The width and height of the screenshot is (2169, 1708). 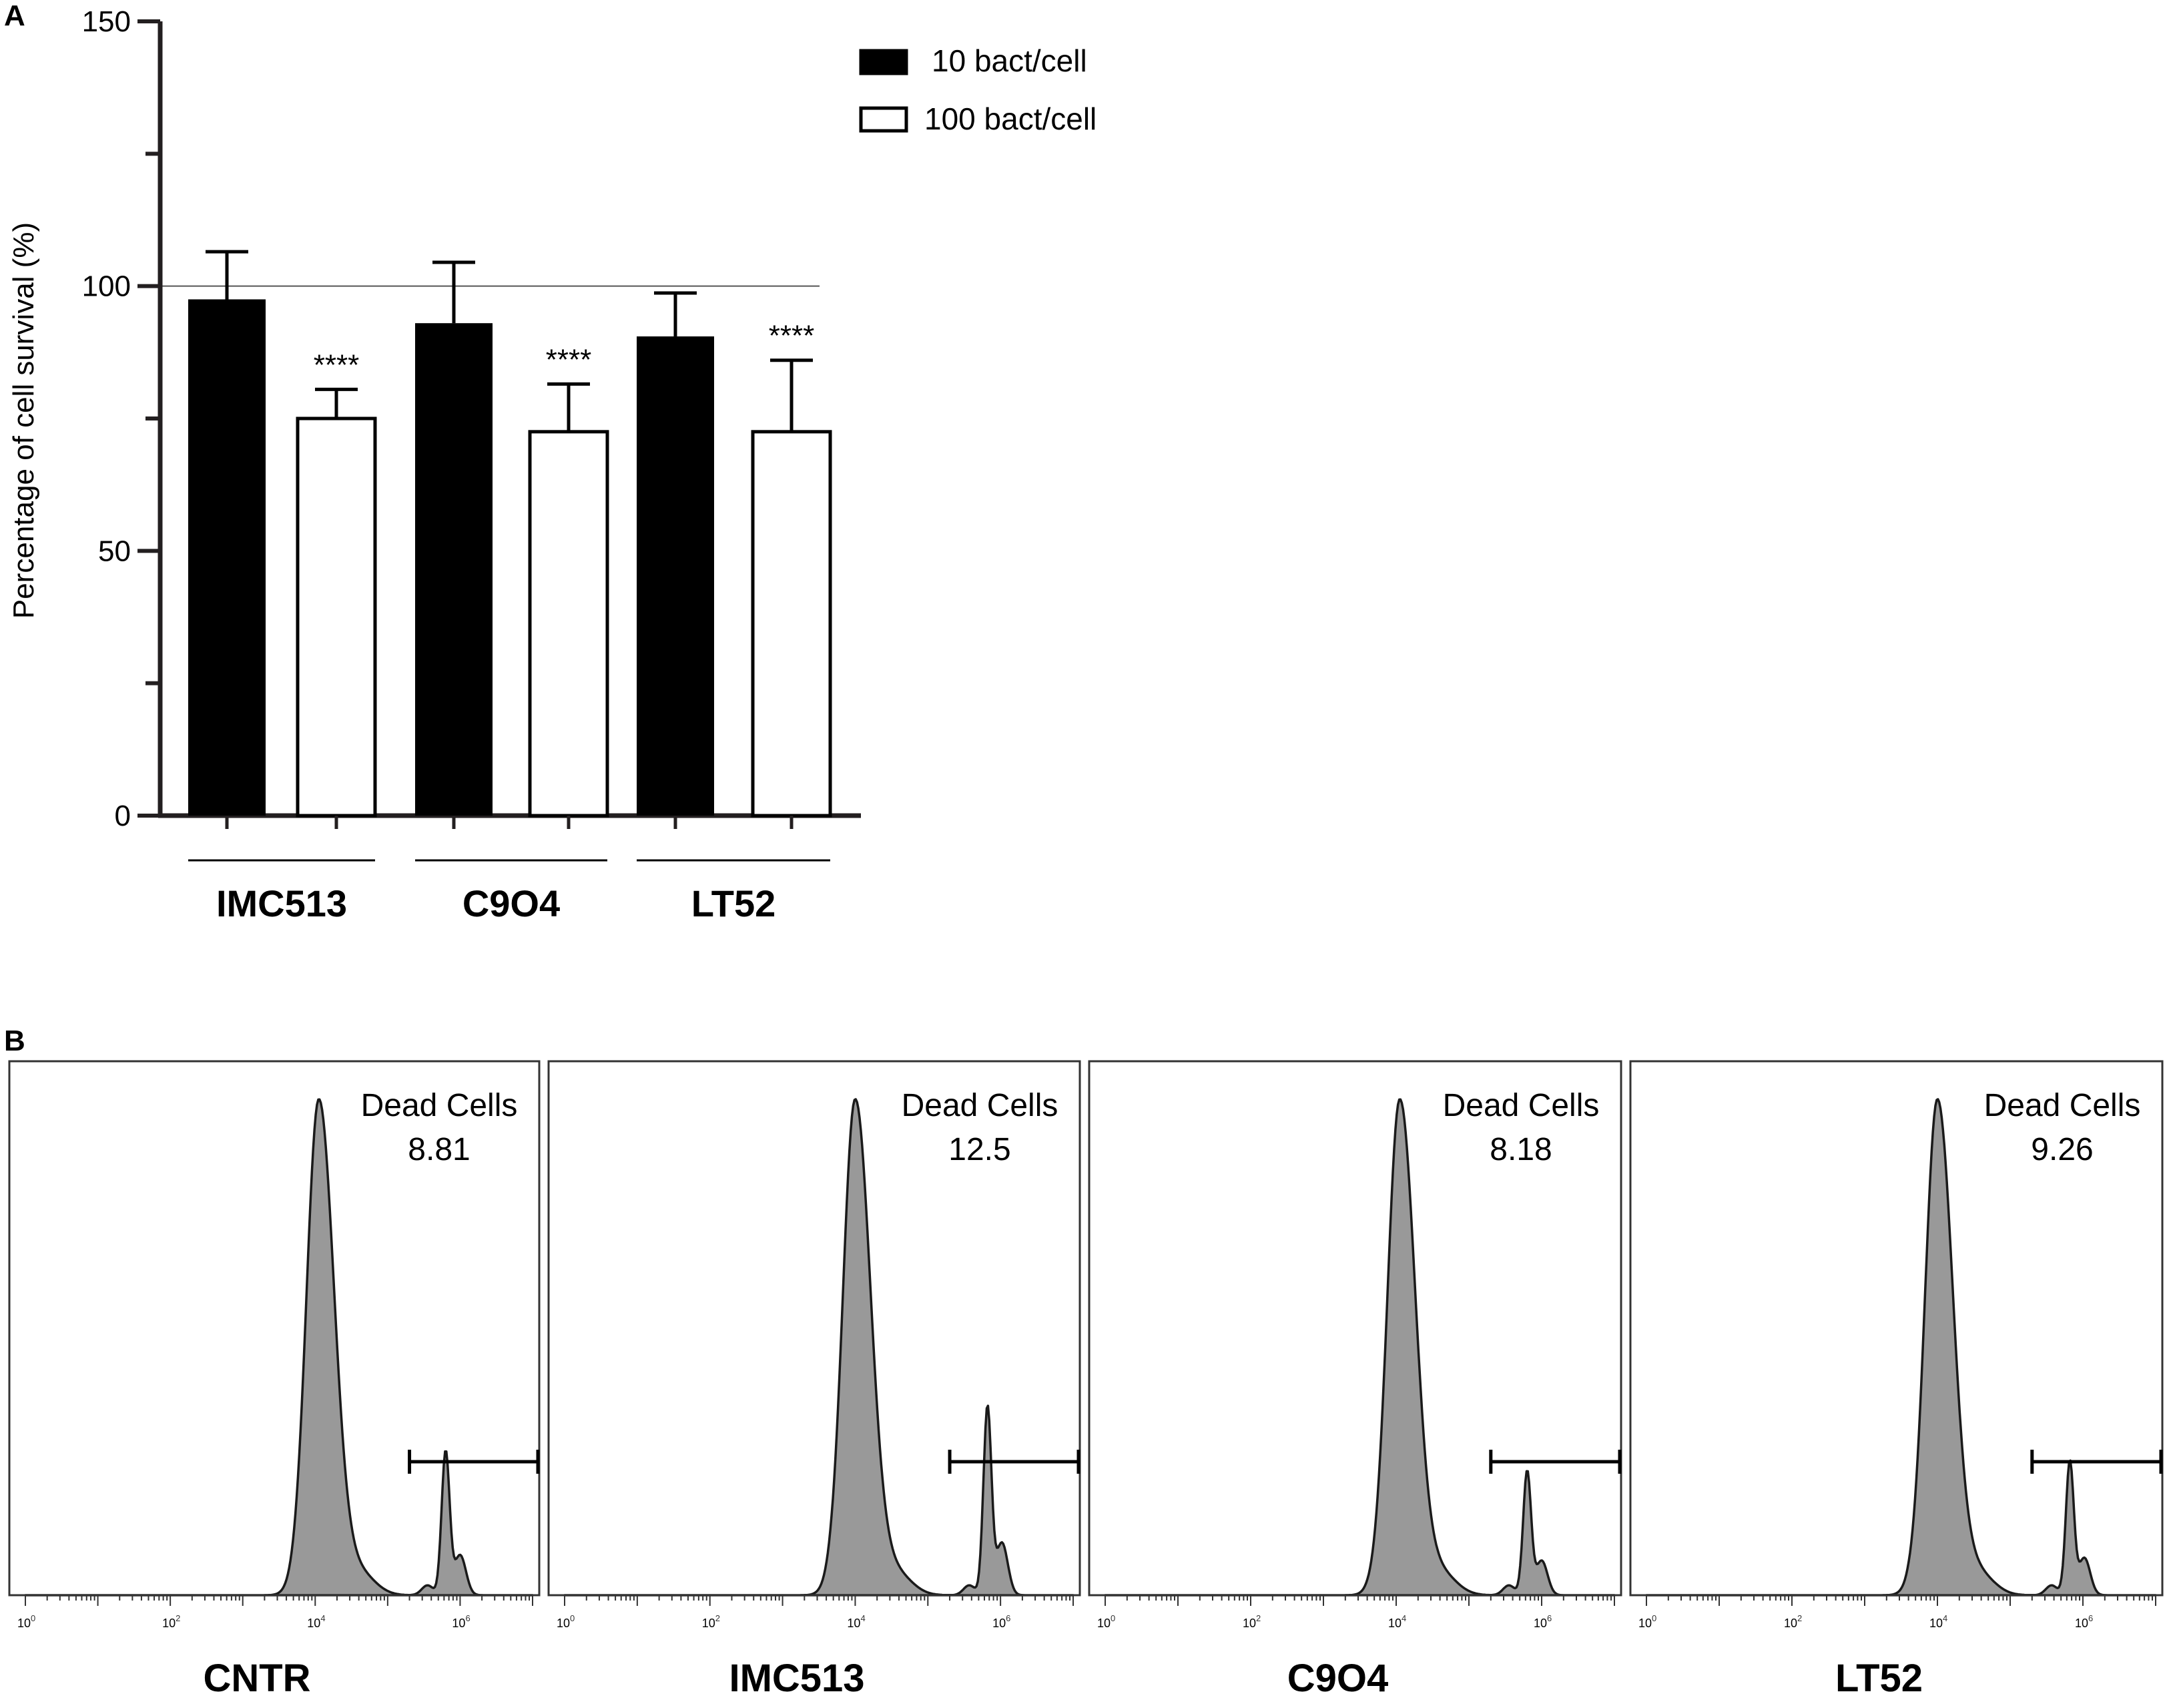 I want to click on gate-percentage: 8.18, so click(x=1521, y=1149).